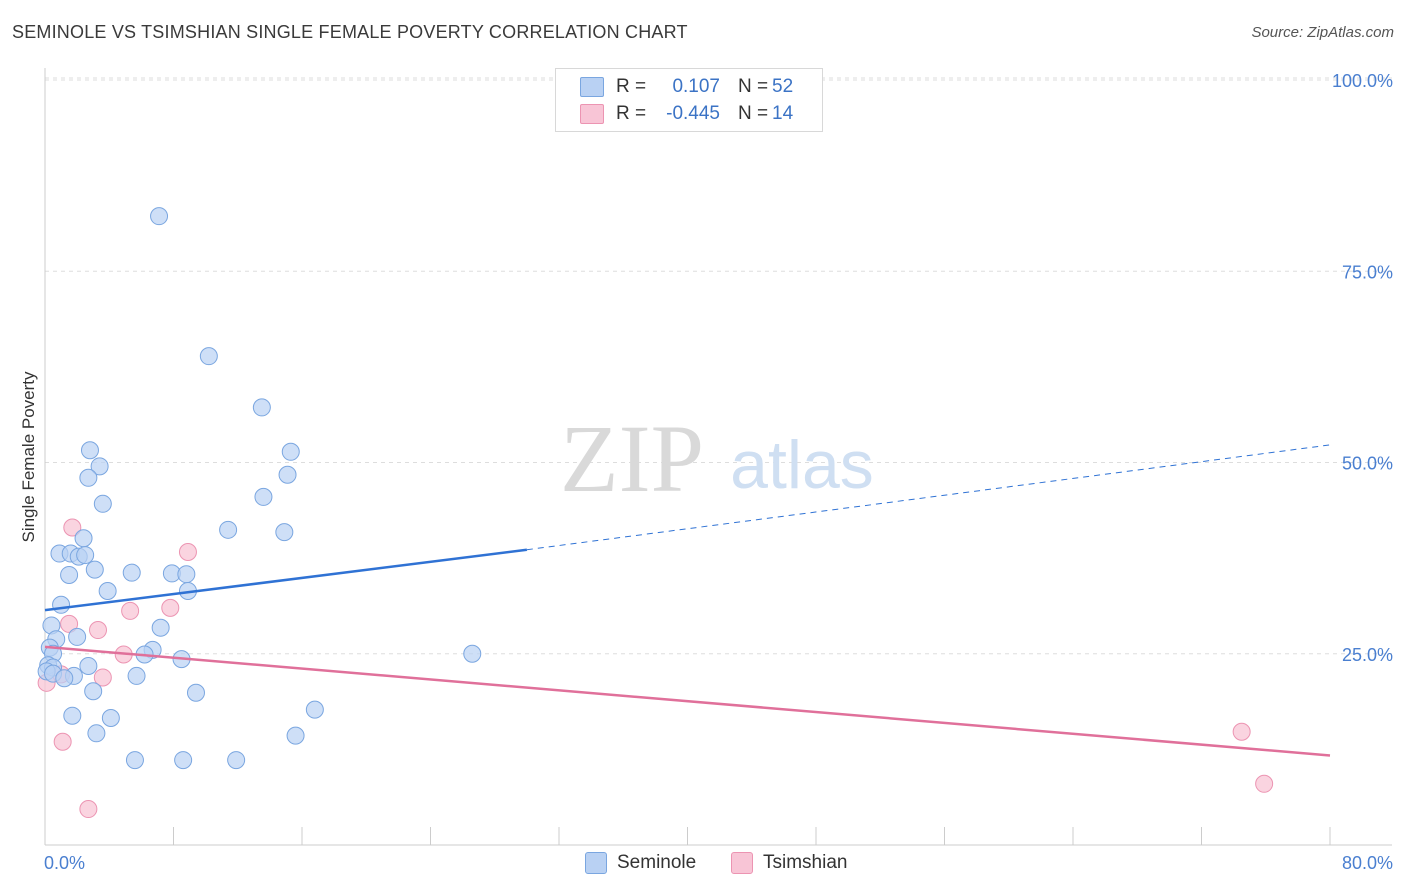 The height and width of the screenshot is (892, 1406). I want to click on n-value: 52, so click(783, 86).